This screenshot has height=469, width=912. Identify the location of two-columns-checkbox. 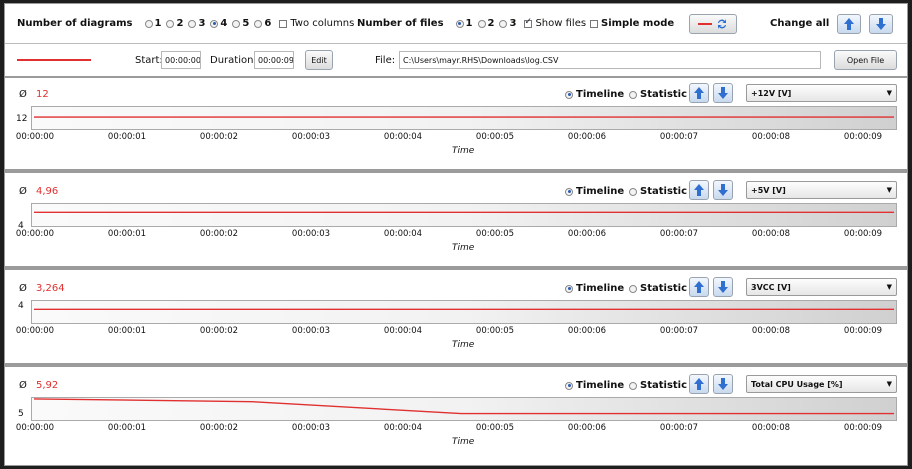
(283, 23).